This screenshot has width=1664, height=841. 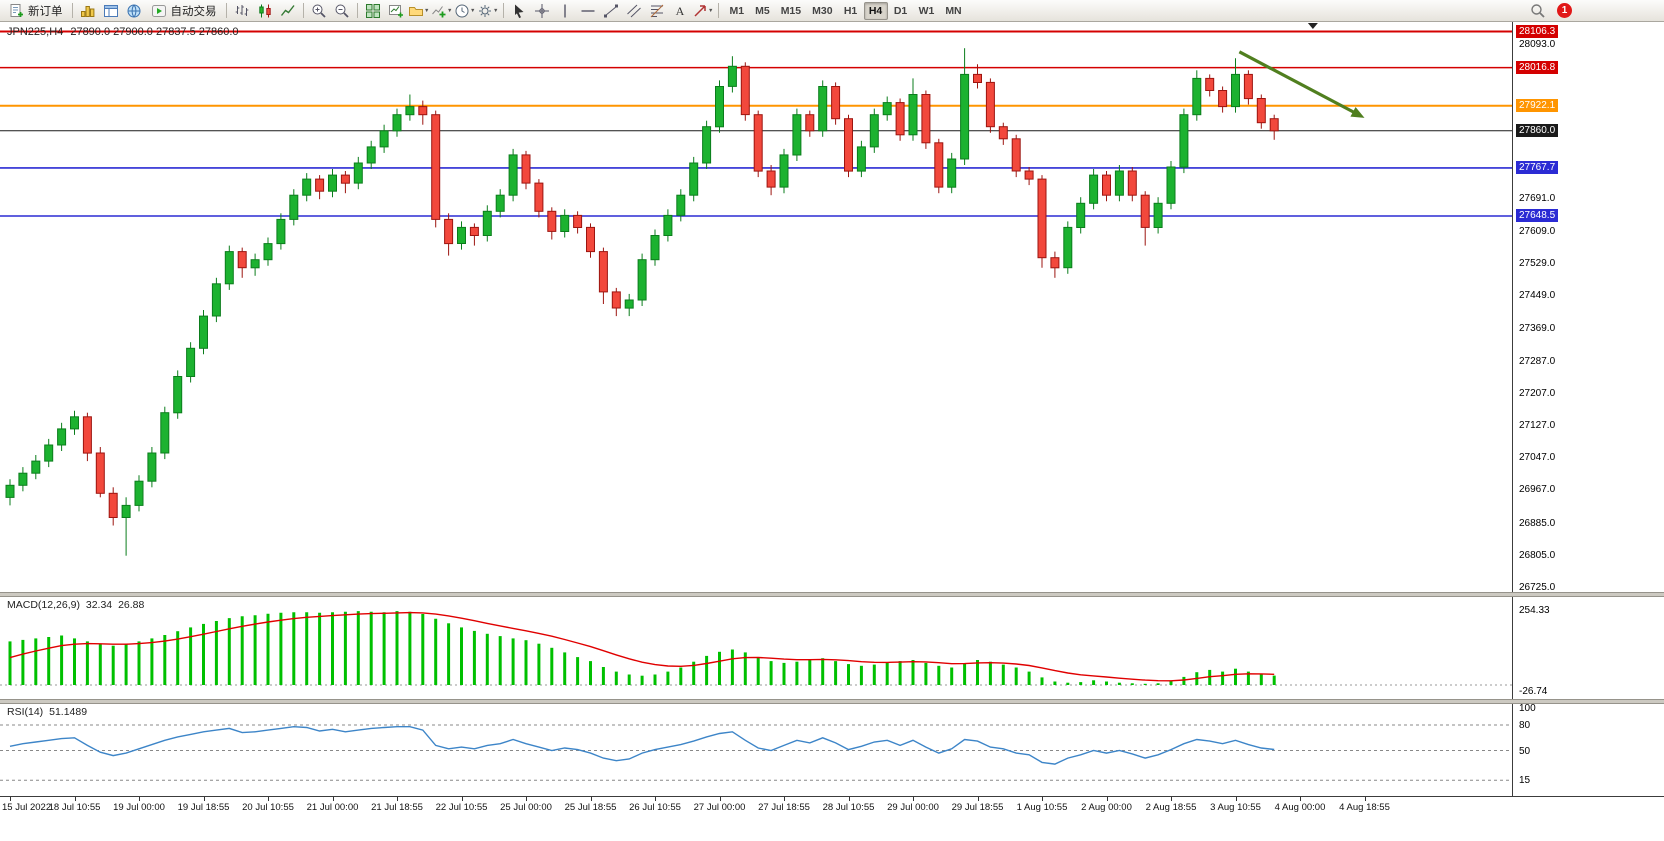 I want to click on templates-icon, so click(x=484, y=10).